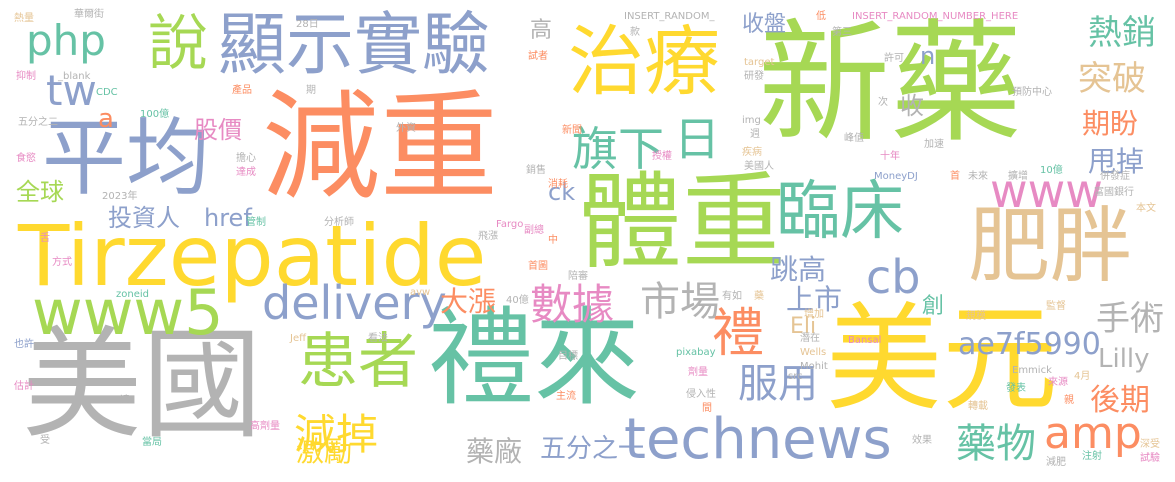 This screenshot has width=1175, height=482. Describe the element at coordinates (45, 238) in the screenshot. I see `word-she: 舌` at that location.